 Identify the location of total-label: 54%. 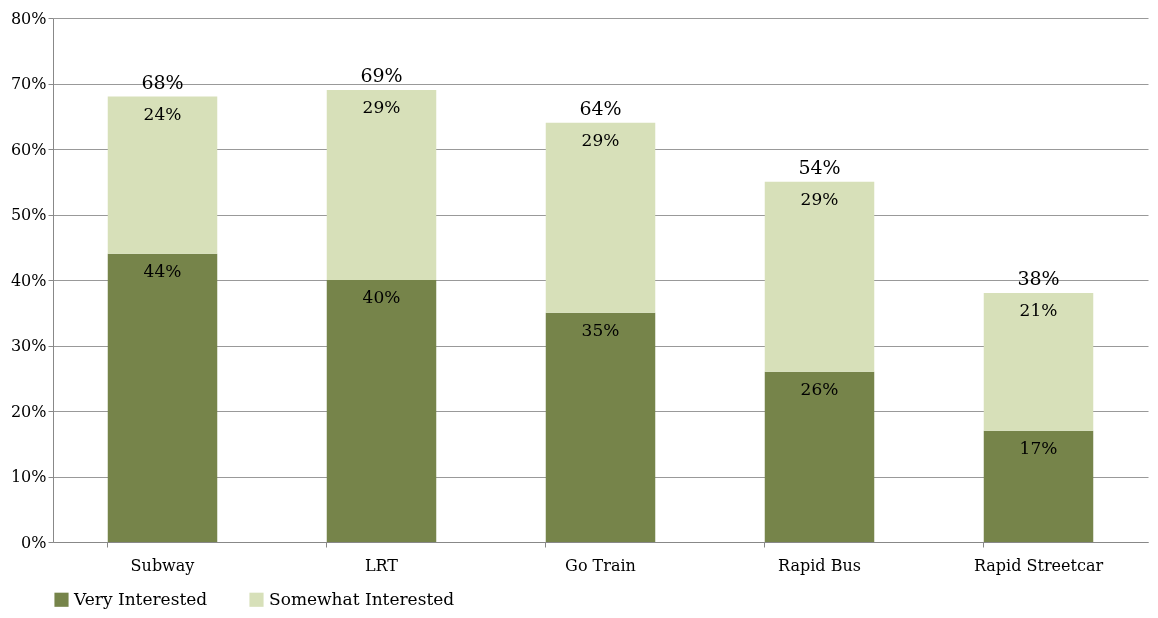
(819, 166).